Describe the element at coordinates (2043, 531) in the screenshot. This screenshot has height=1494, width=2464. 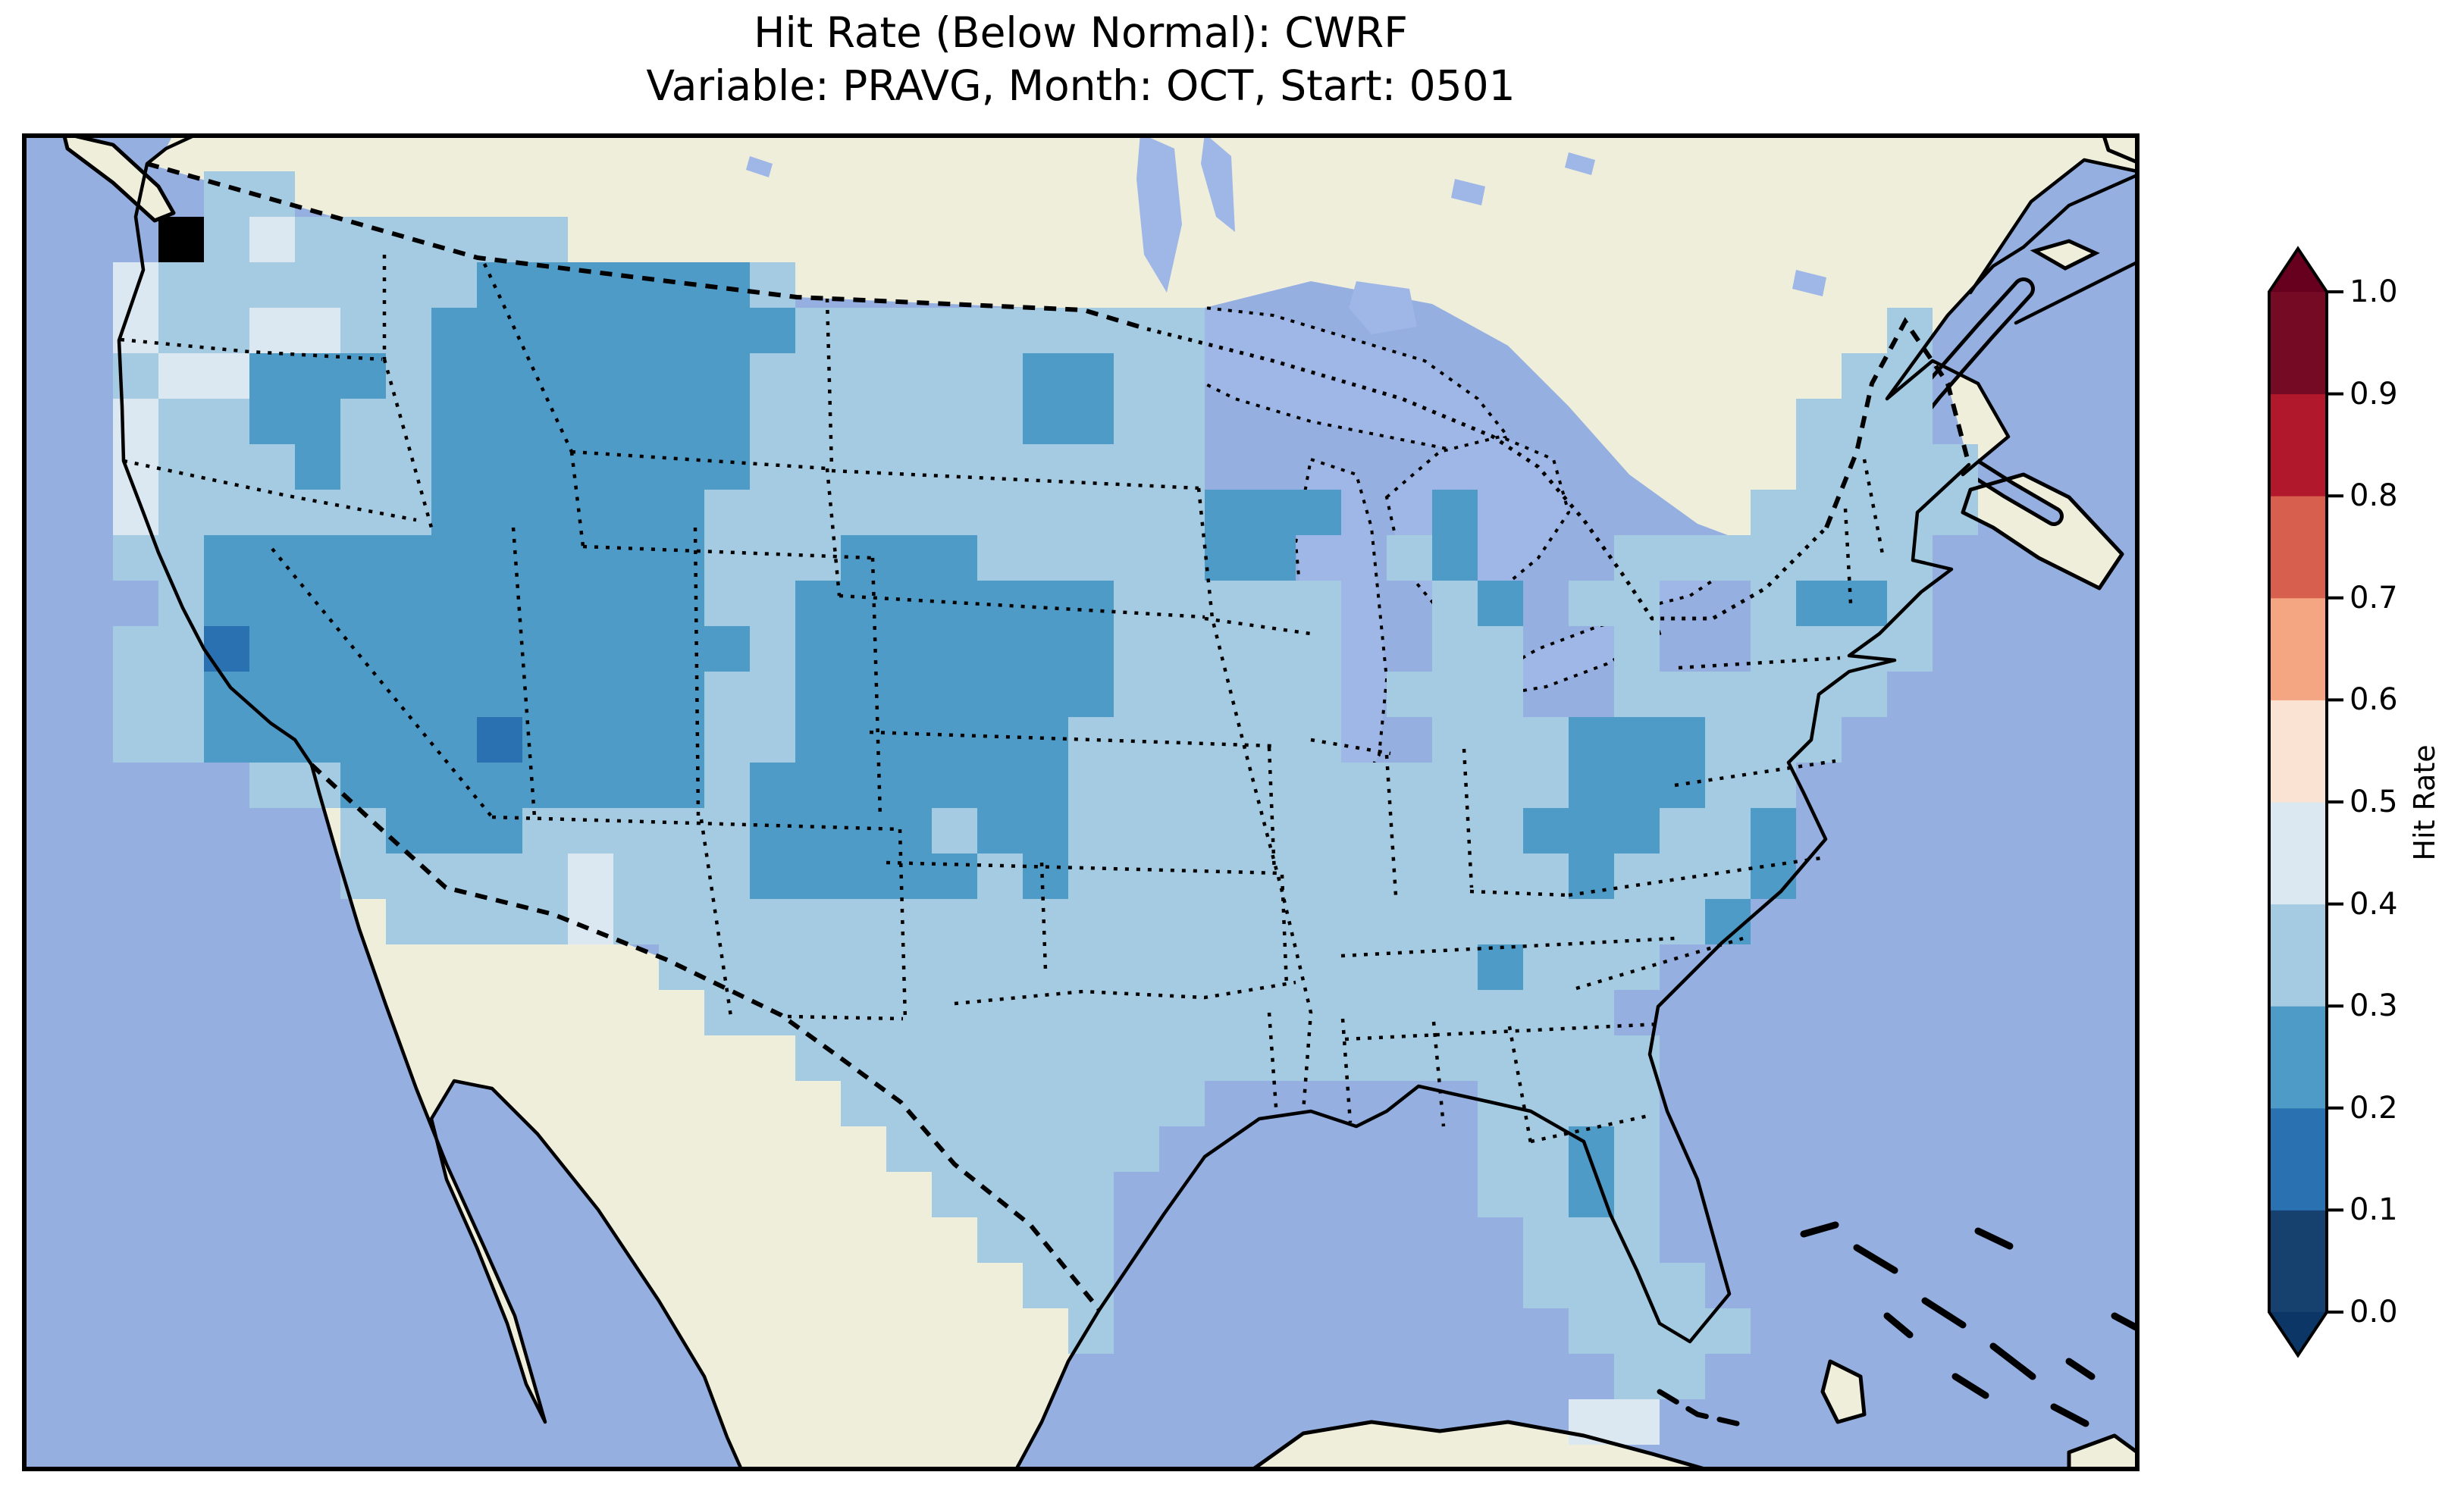
I see `land-novaScotia` at that location.